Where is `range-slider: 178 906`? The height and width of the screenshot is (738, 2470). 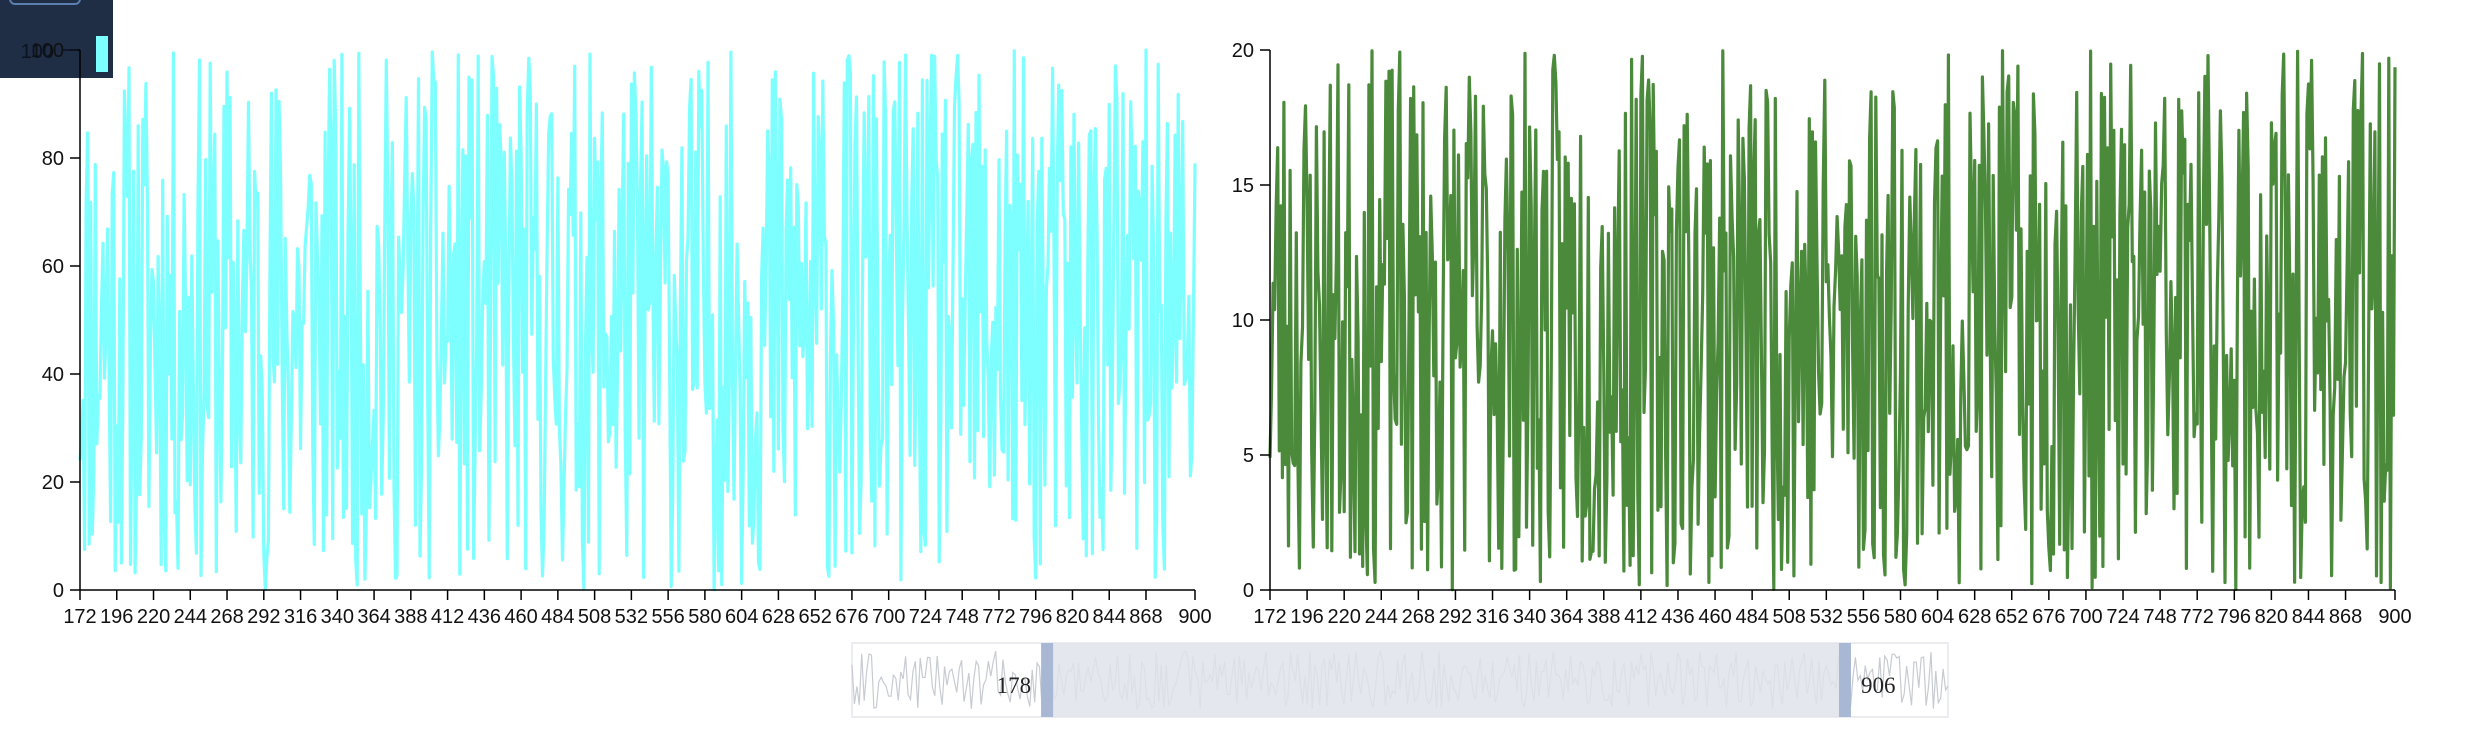 range-slider: 178 906 is located at coordinates (1400, 680).